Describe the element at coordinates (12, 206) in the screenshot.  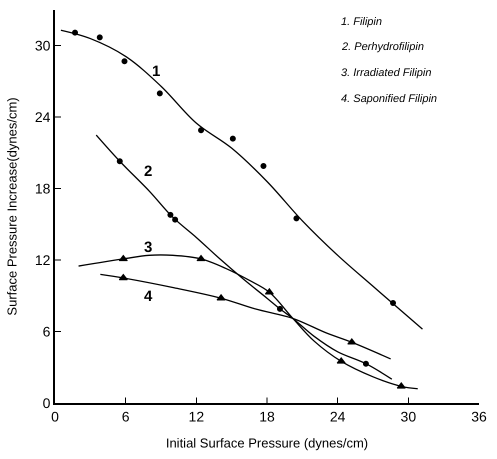
I see `y-axis-title: Surface Pressure Increase(dynes/cm)` at that location.